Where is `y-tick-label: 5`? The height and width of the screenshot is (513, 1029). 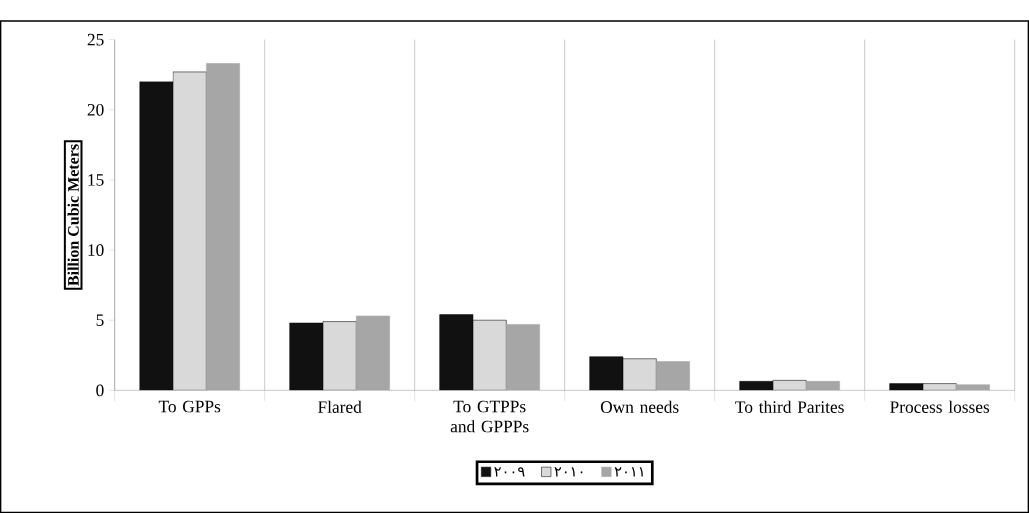
y-tick-label: 5 is located at coordinates (100, 320).